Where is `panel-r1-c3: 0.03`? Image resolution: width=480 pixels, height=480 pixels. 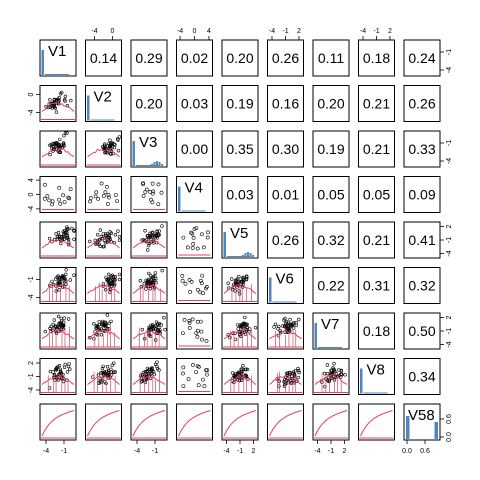
panel-r1-c3: 0.03 is located at coordinates (194, 103).